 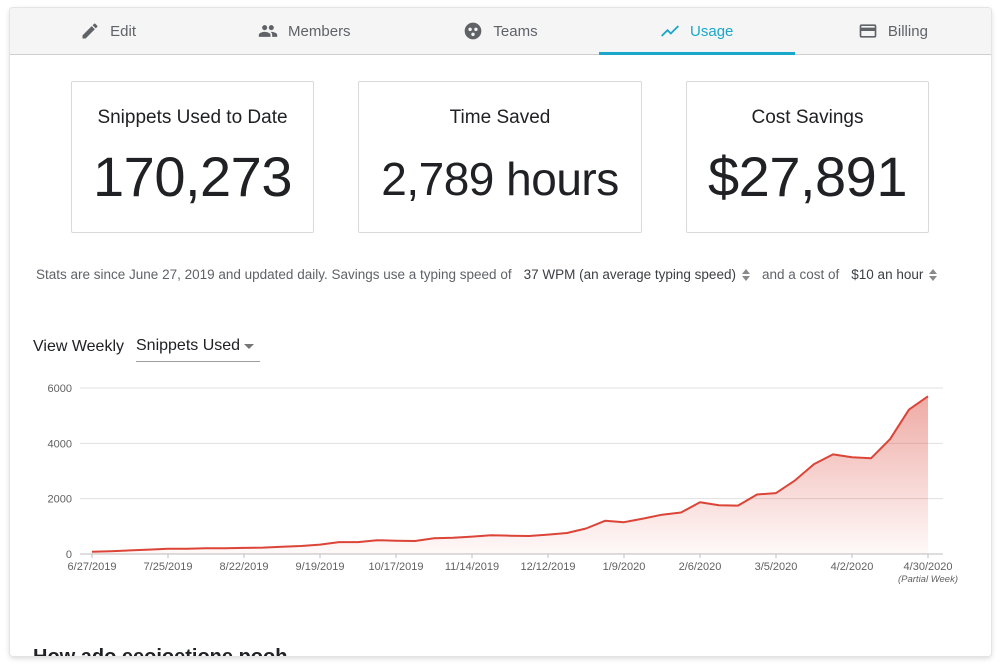 I want to click on tab-teams: Teams, so click(x=500, y=31).